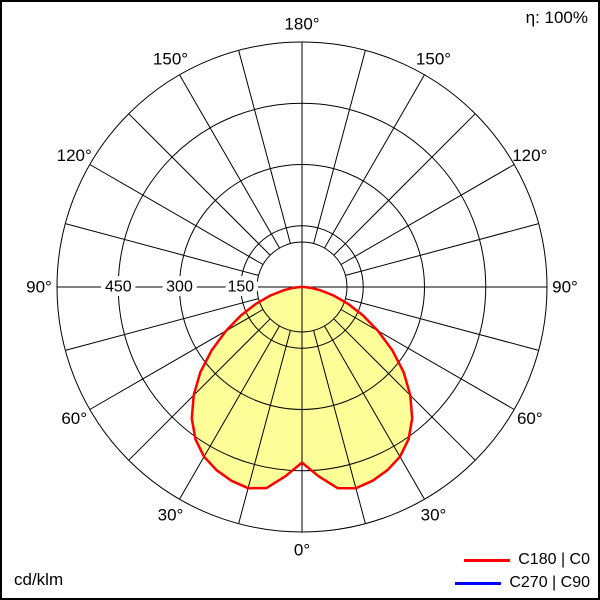  What do you see at coordinates (302, 550) in the screenshot?
I see `angle-tick-label: 0°` at bounding box center [302, 550].